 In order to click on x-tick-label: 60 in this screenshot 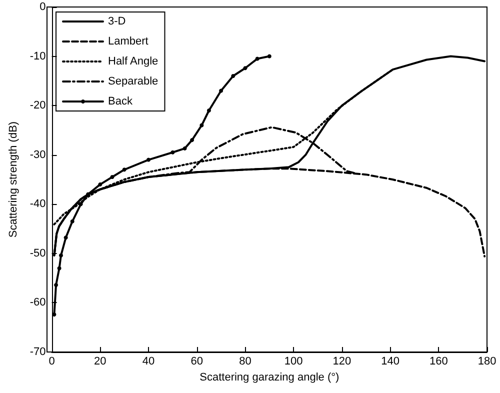, I will do `click(196, 362)`.